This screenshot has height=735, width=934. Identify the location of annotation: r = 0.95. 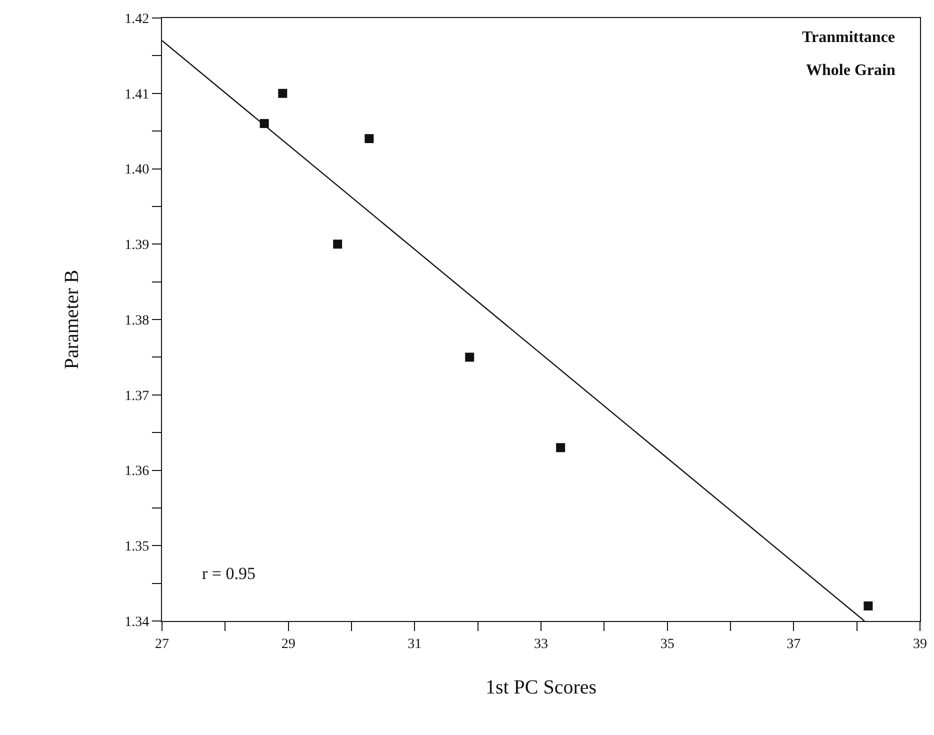
(229, 573).